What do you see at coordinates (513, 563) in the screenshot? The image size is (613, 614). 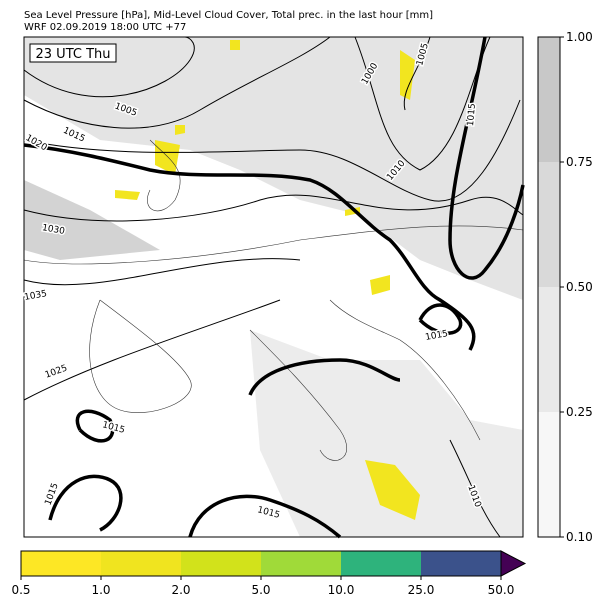 I see `colorbar-extend` at bounding box center [513, 563].